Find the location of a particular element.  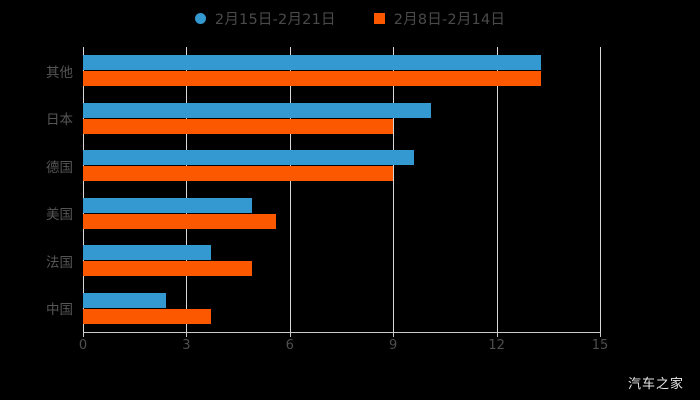

x-tick-label-3: 9 is located at coordinates (393, 345).